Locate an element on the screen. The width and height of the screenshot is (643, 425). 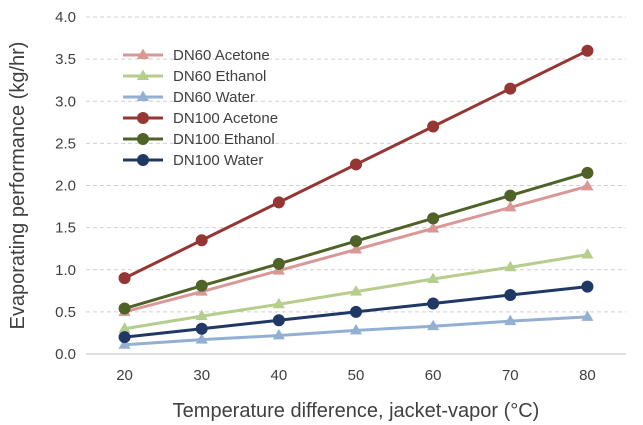
legend-item: DN100 Water is located at coordinates (193, 160).